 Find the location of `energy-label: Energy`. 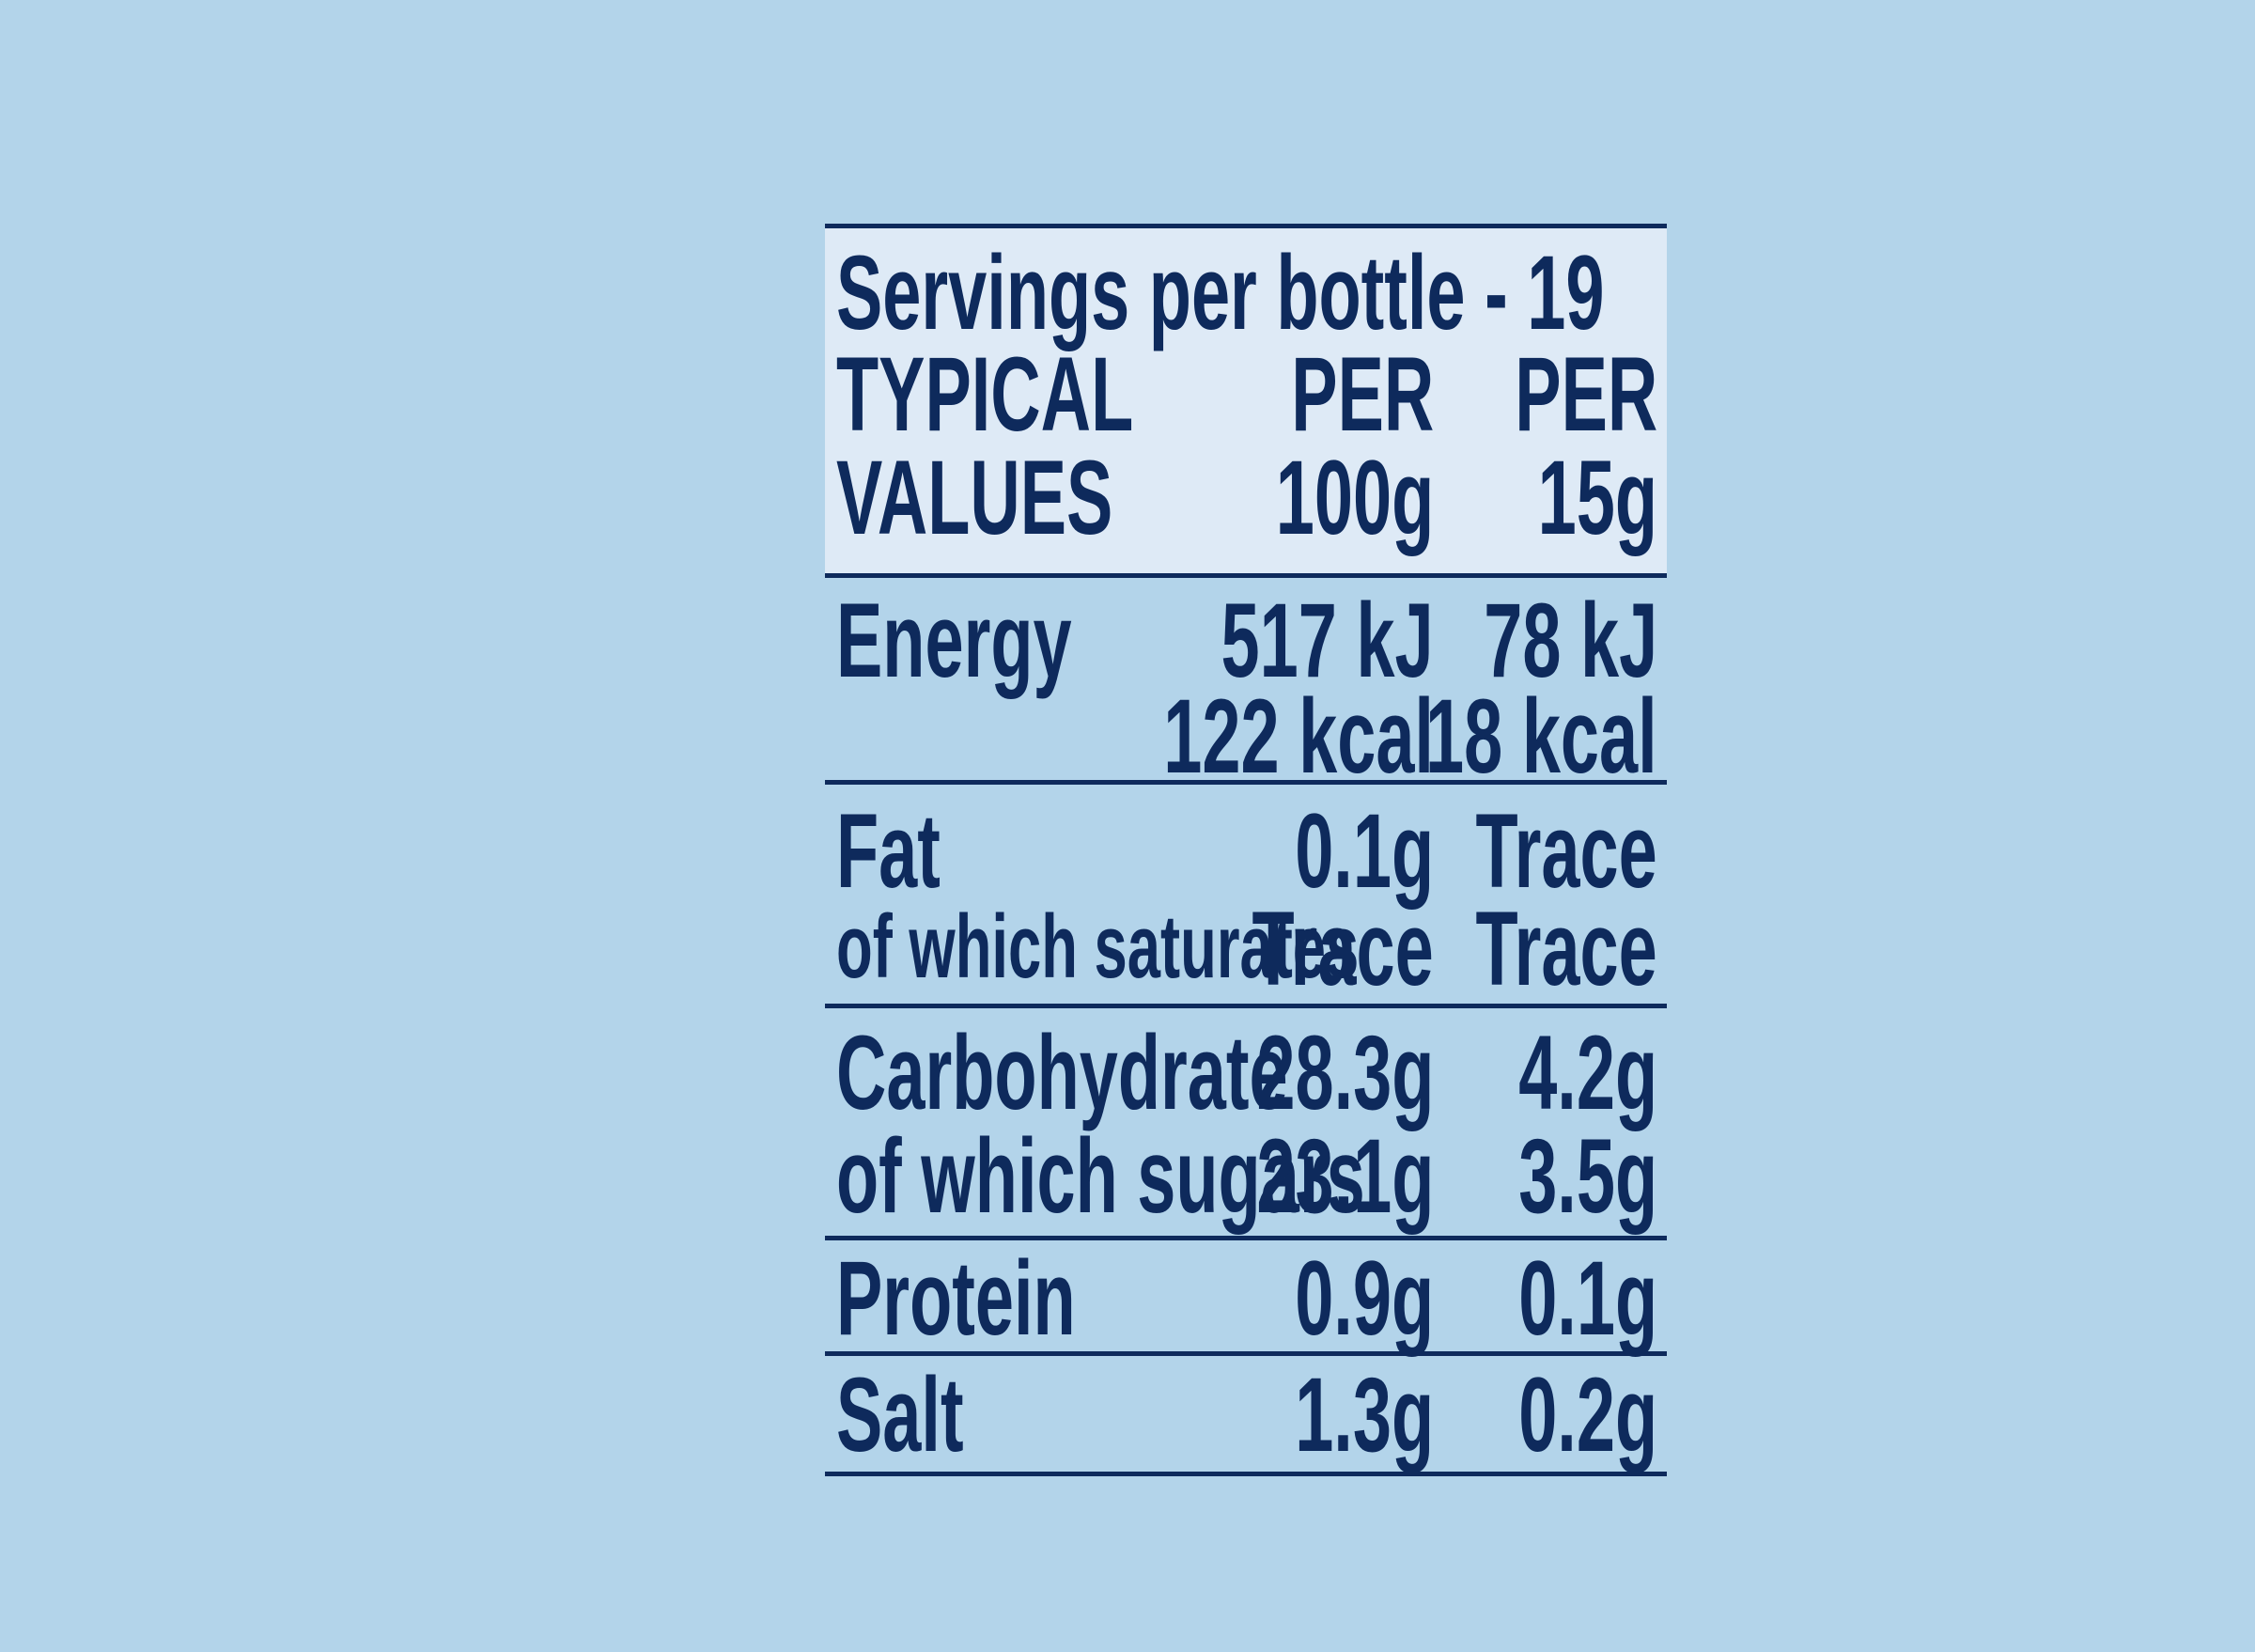

energy-label: Energy is located at coordinates (954, 640).